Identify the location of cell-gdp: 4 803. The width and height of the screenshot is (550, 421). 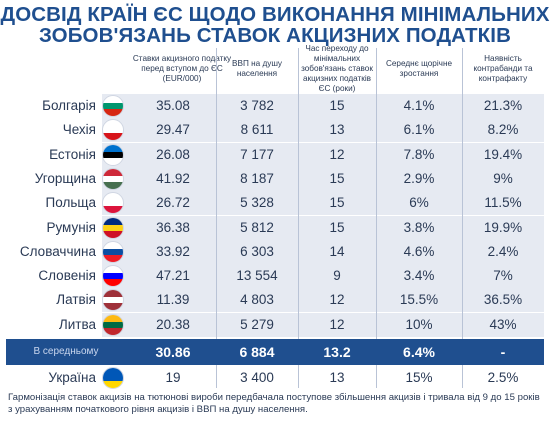
(257, 299).